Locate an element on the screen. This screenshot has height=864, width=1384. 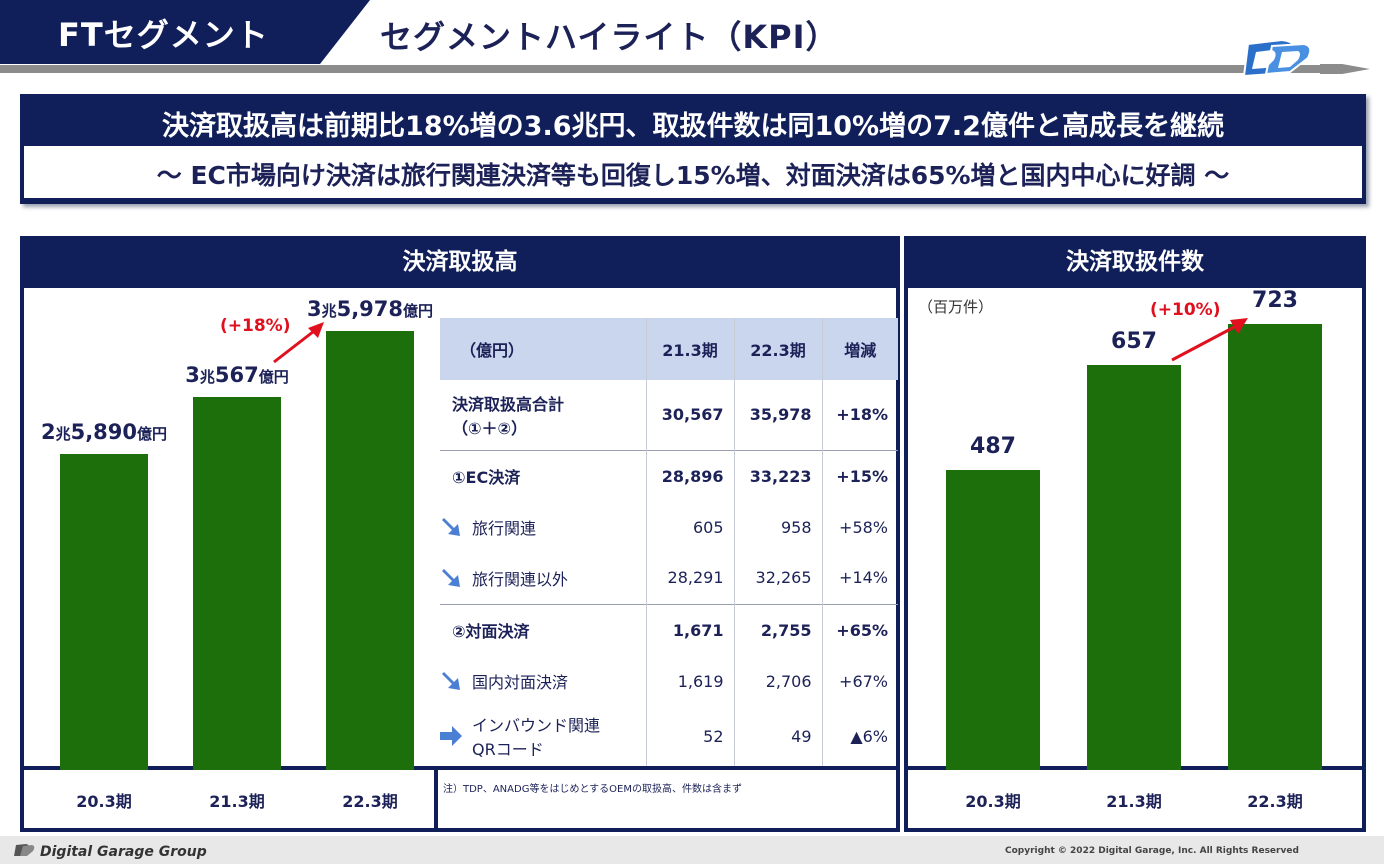
table-row-label: ①EC決済 is located at coordinates (543, 475).